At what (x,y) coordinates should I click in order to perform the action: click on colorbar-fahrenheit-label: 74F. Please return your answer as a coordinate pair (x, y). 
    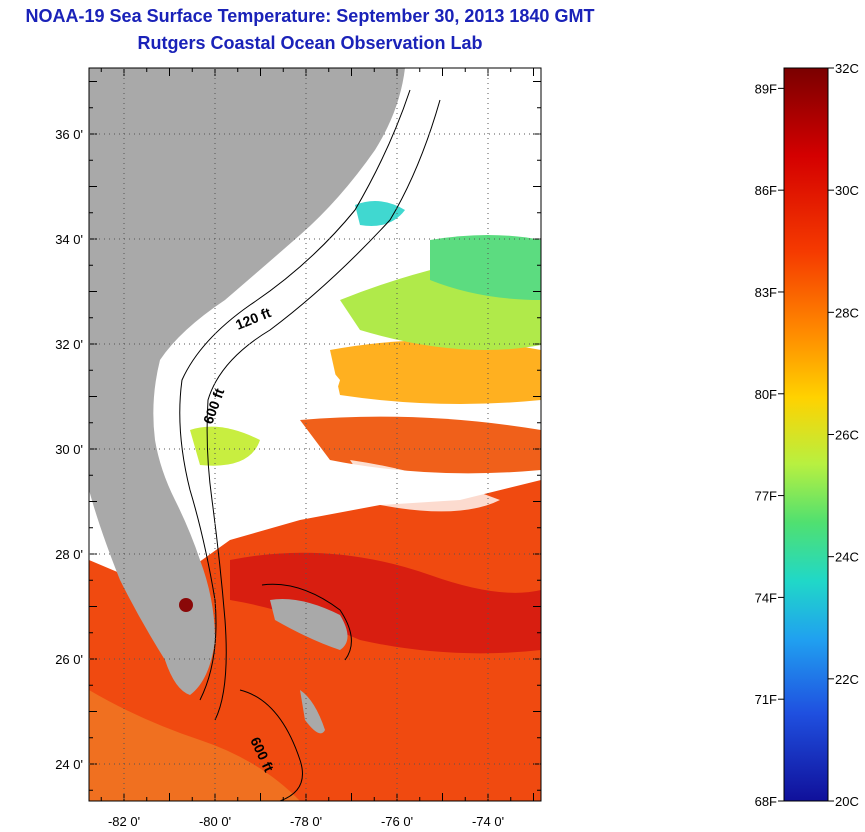
    Looking at the image, I should click on (766, 597).